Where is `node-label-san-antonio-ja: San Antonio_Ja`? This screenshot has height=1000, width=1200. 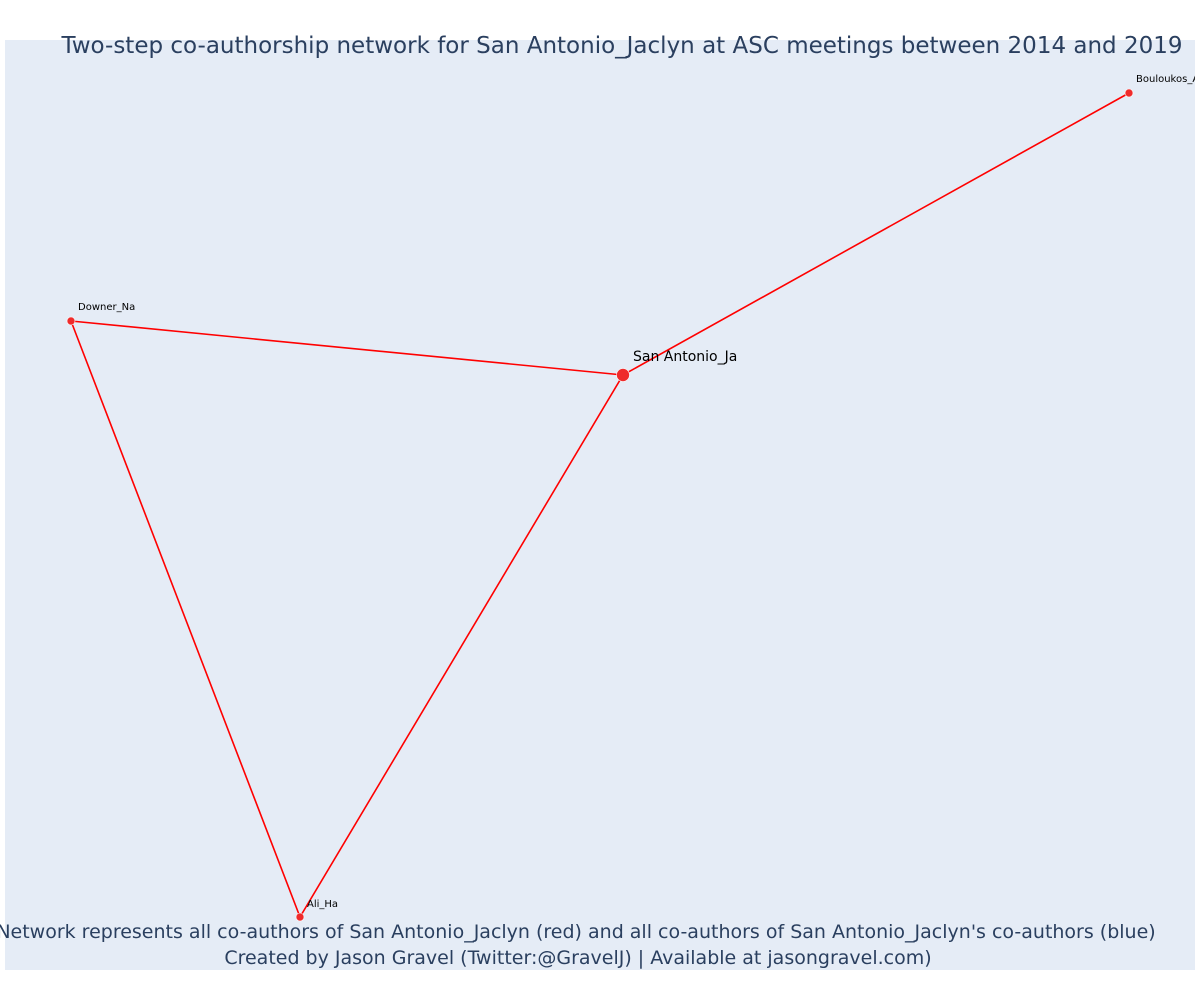 node-label-san-antonio-ja: San Antonio_Ja is located at coordinates (685, 357).